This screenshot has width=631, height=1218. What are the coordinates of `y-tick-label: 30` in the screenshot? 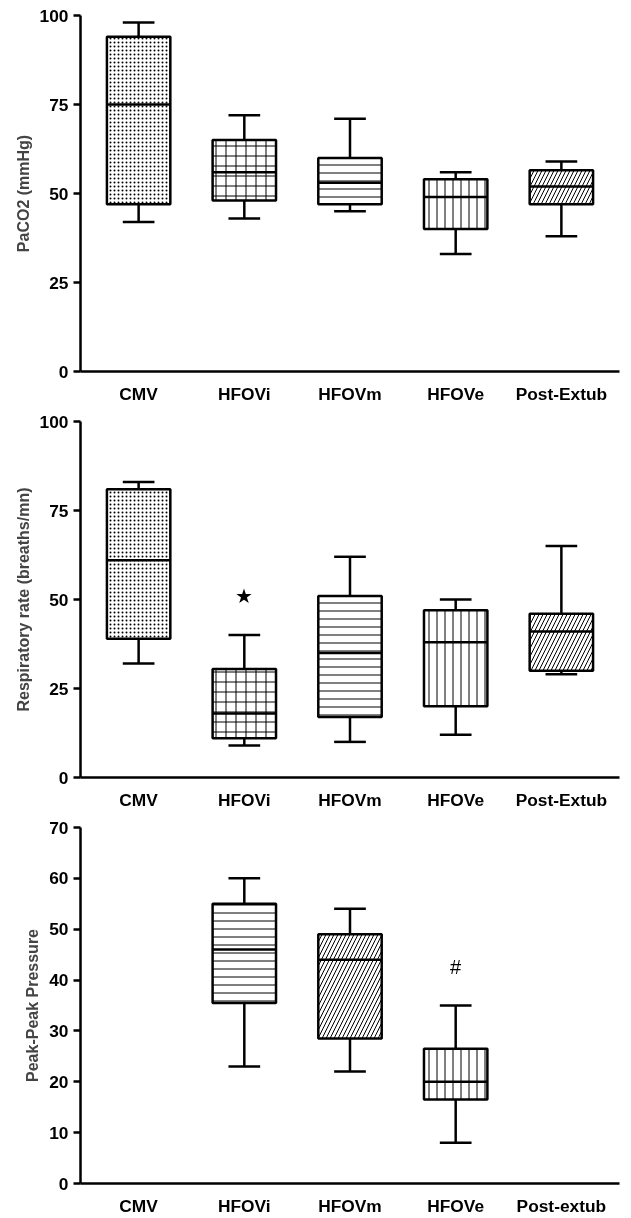 It's located at (59, 1030).